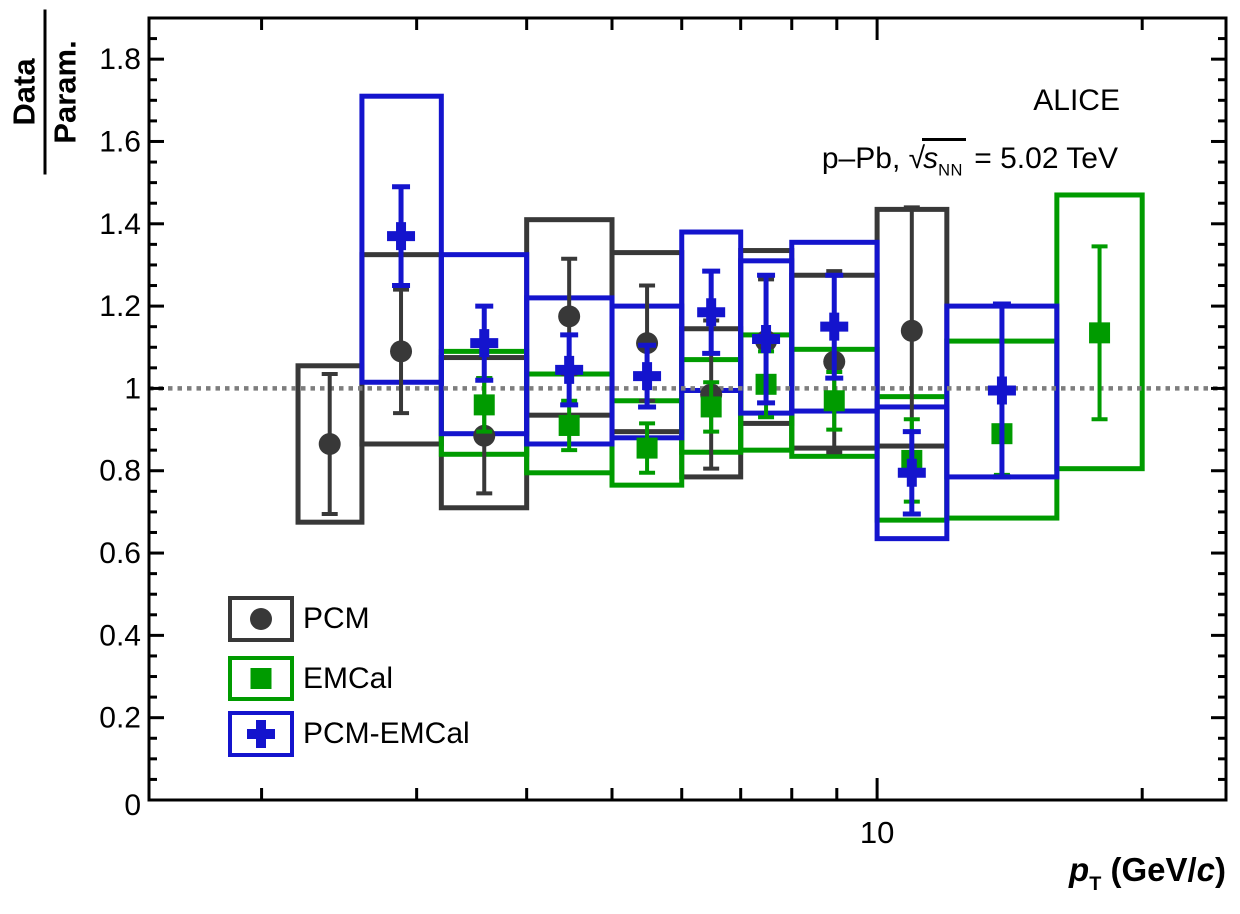 The height and width of the screenshot is (914, 1240). I want to click on sqrt-argument: sNN, so click(944, 159).